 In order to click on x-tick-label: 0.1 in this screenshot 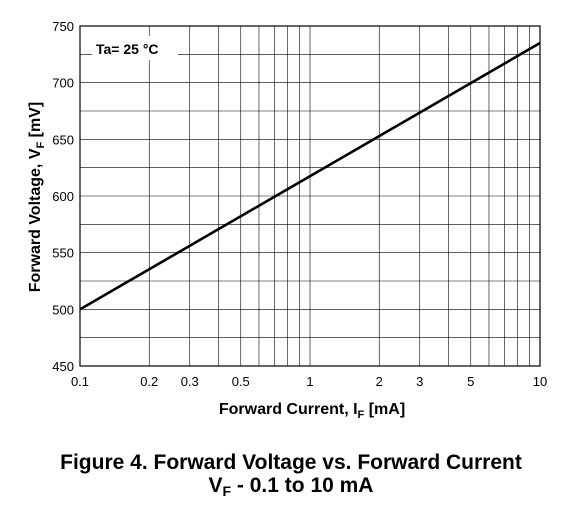, I will do `click(80, 381)`.